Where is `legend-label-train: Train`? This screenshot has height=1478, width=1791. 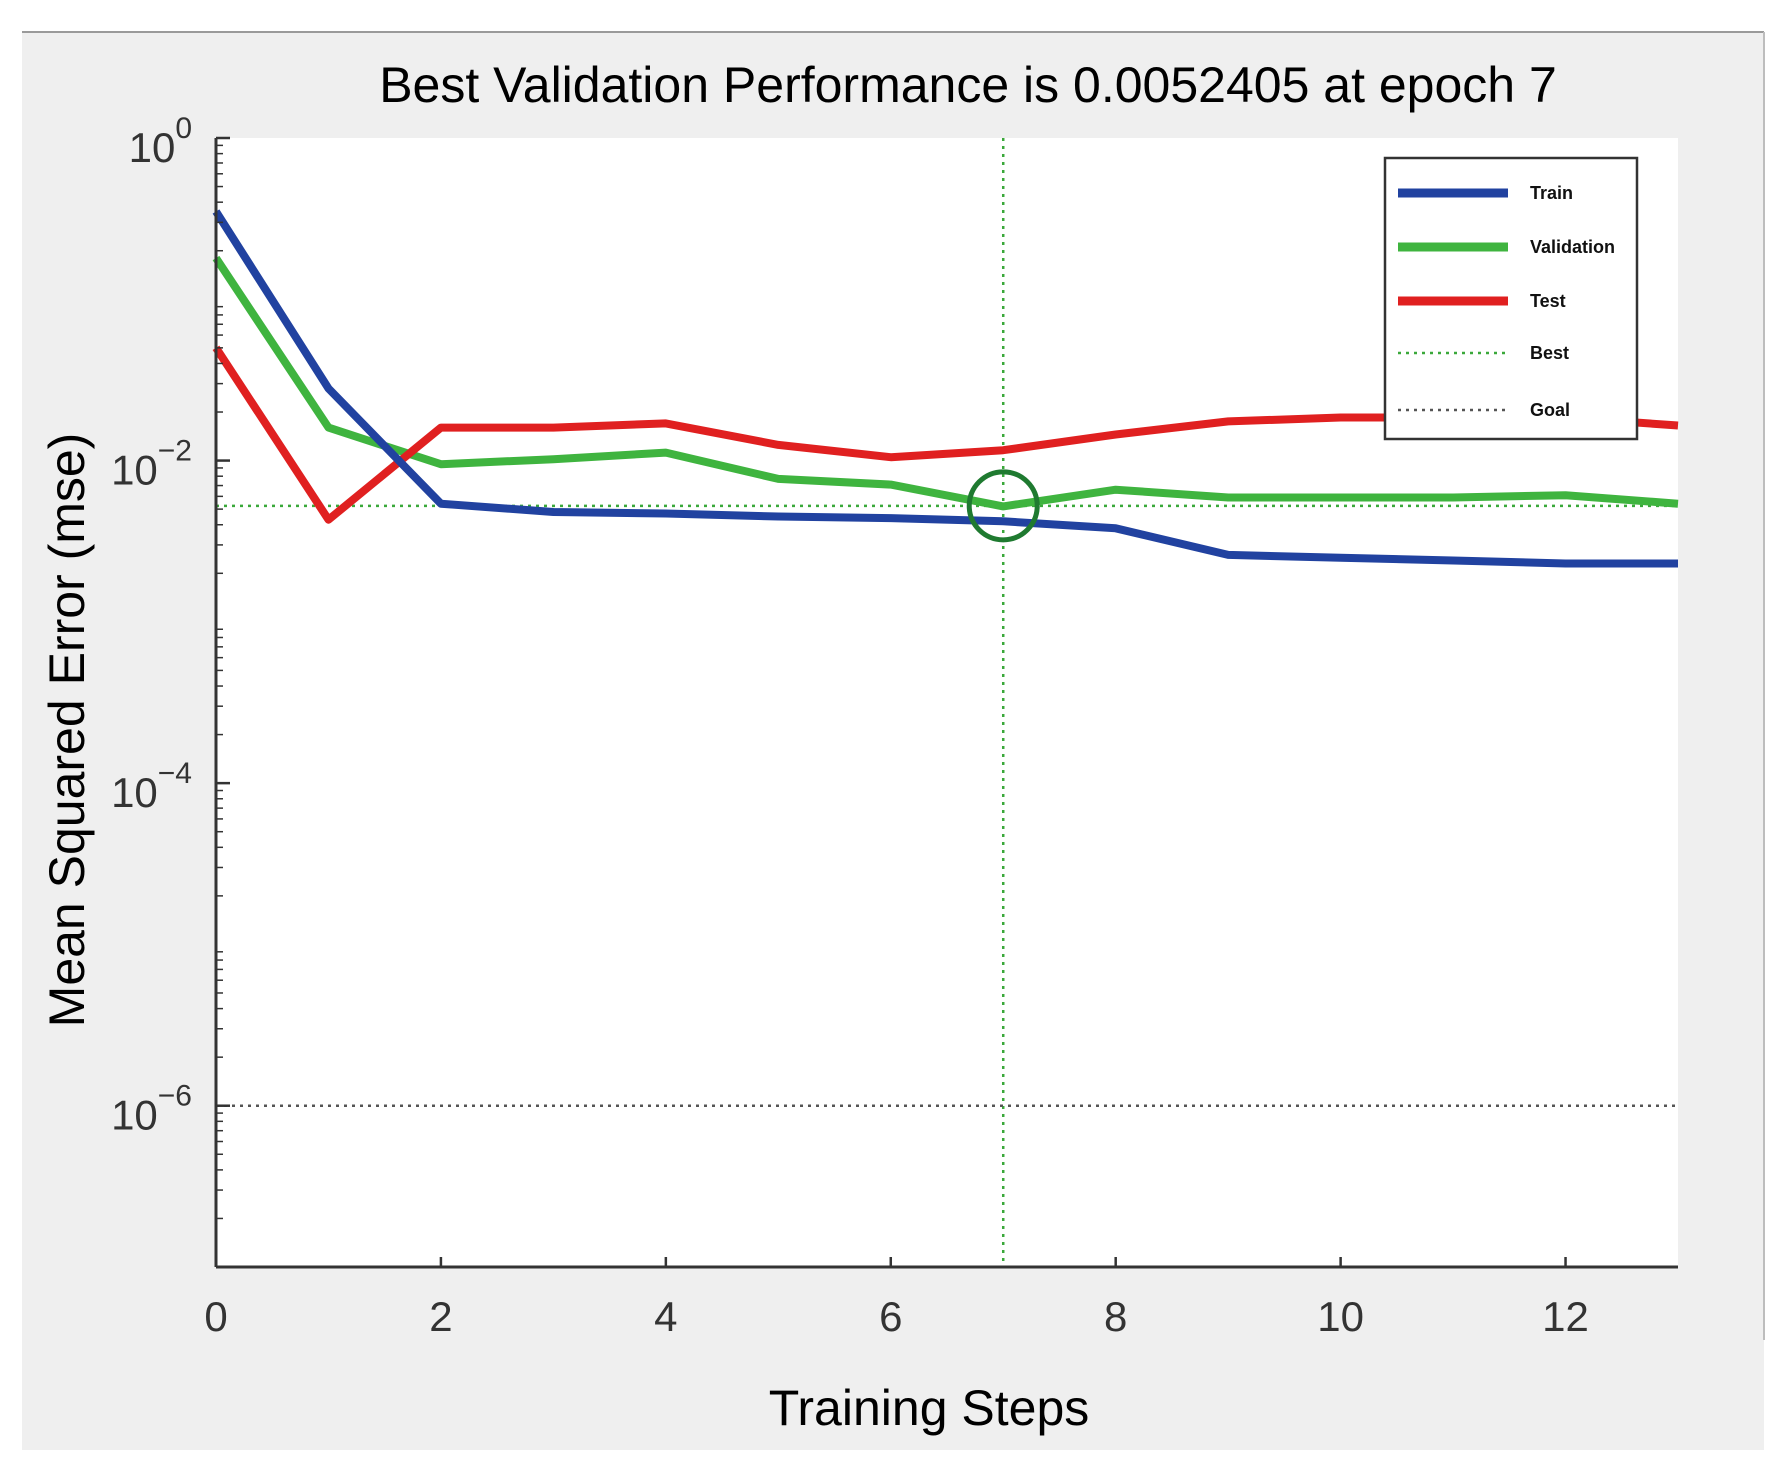
legend-label-train: Train is located at coordinates (1551, 193).